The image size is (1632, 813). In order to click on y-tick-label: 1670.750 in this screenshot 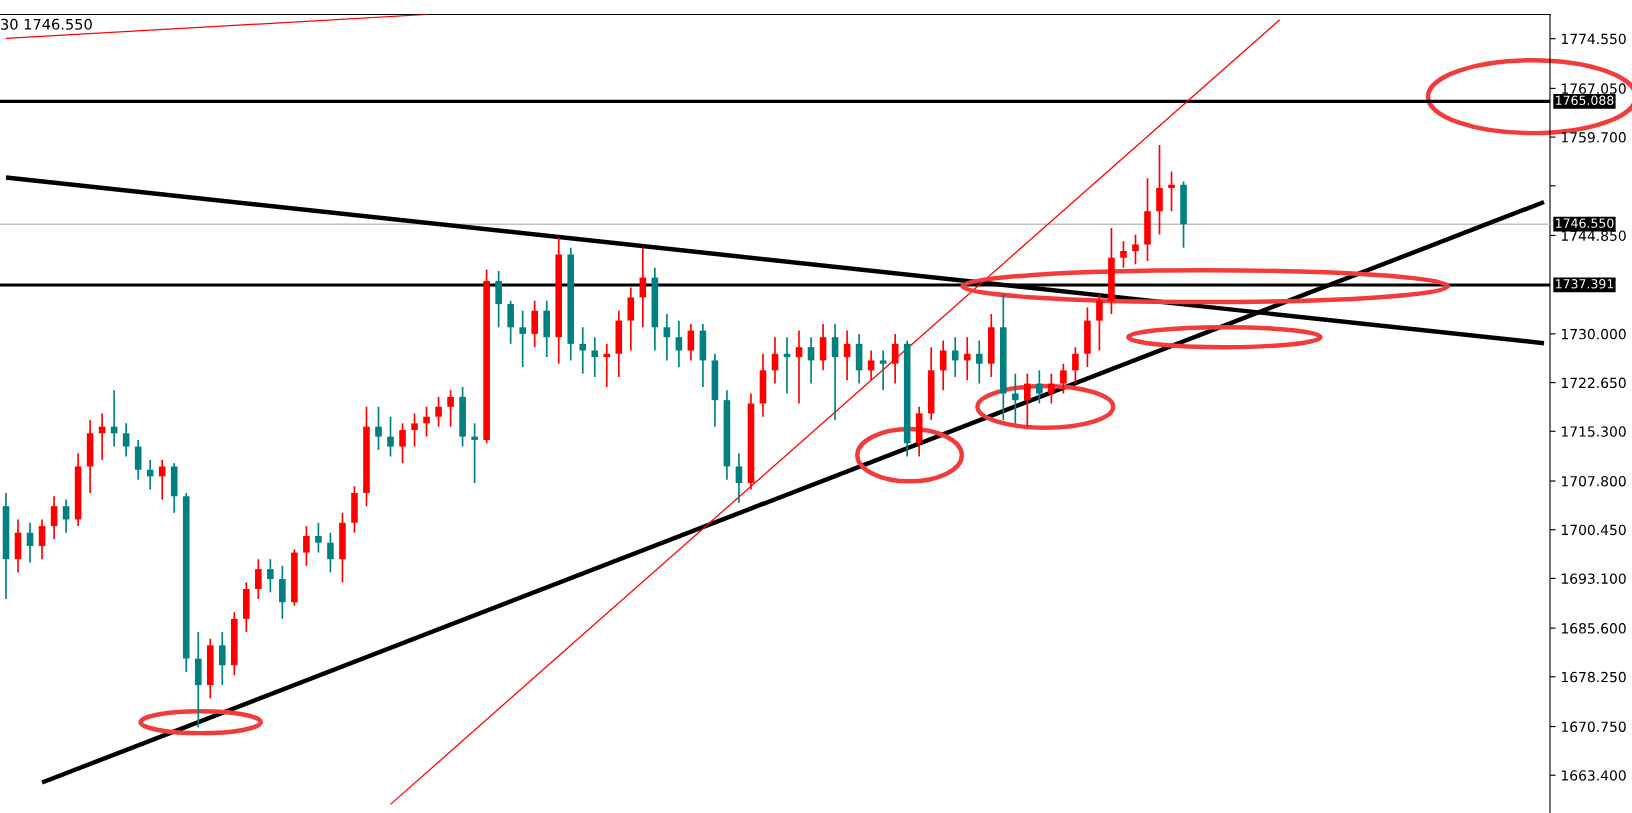, I will do `click(1593, 726)`.